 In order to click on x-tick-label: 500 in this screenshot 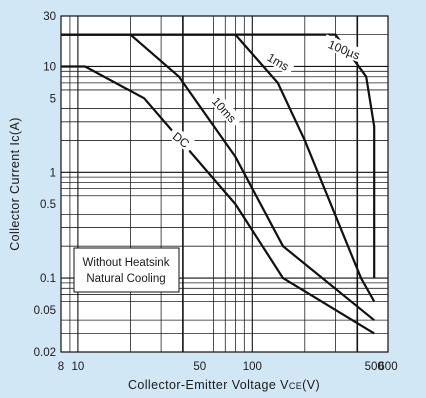, I will do `click(374, 367)`.